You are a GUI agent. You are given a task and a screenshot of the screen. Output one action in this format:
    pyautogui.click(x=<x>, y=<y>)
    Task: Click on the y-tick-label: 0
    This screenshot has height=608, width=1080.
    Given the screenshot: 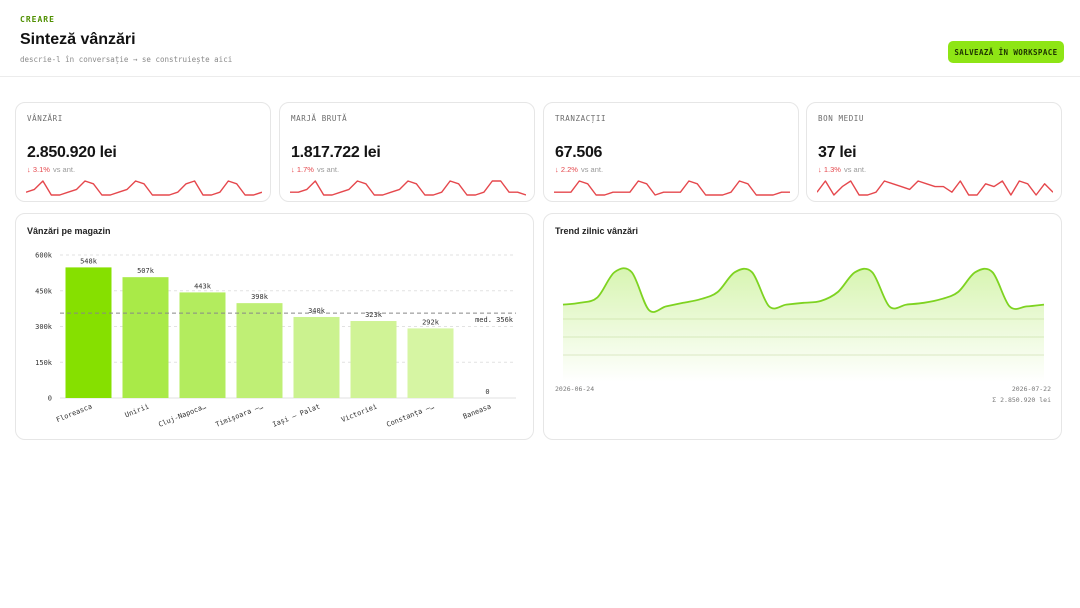 What is the action you would take?
    pyautogui.click(x=50, y=399)
    